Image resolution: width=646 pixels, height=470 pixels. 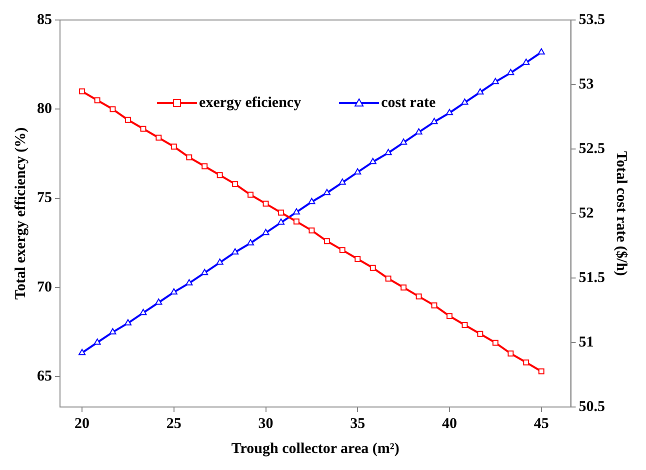 I want to click on y-tick-label: 75, so click(x=44, y=198).